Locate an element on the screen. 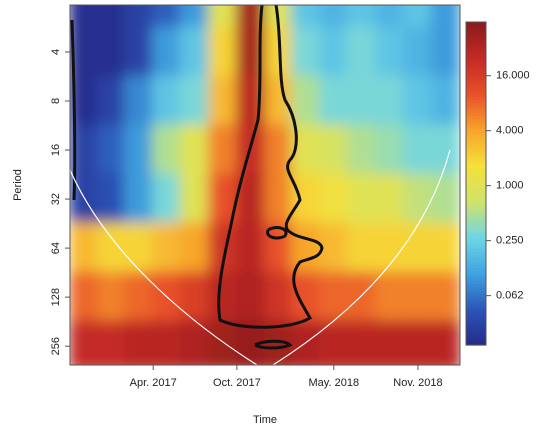 The height and width of the screenshot is (437, 539). colorbar-tick-label: 0.062 is located at coordinates (510, 296).